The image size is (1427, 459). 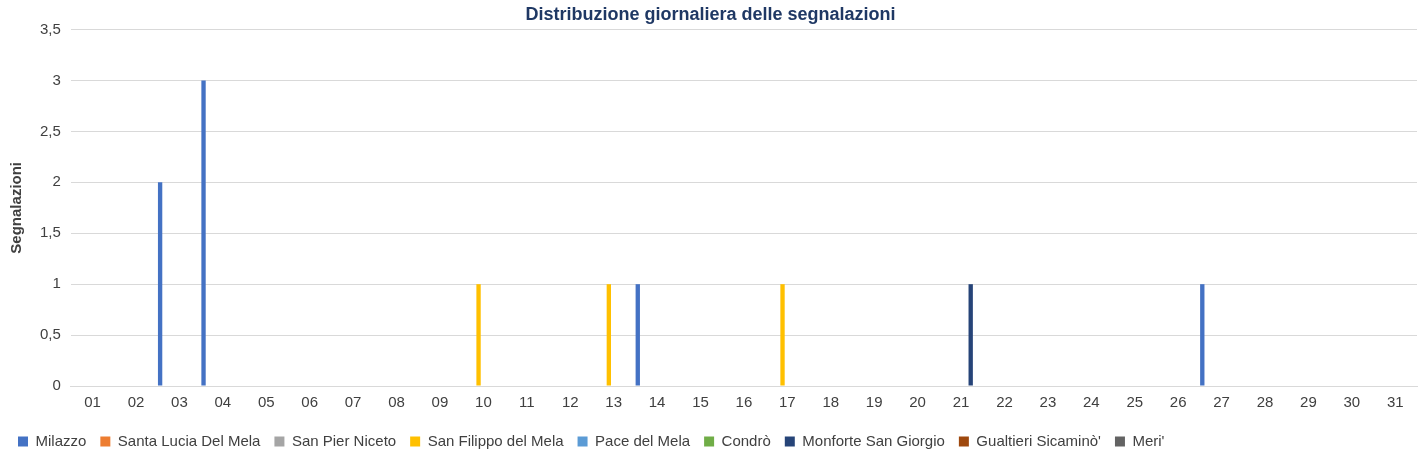 What do you see at coordinates (223, 402) in the screenshot?
I see `x-tick-label: 04` at bounding box center [223, 402].